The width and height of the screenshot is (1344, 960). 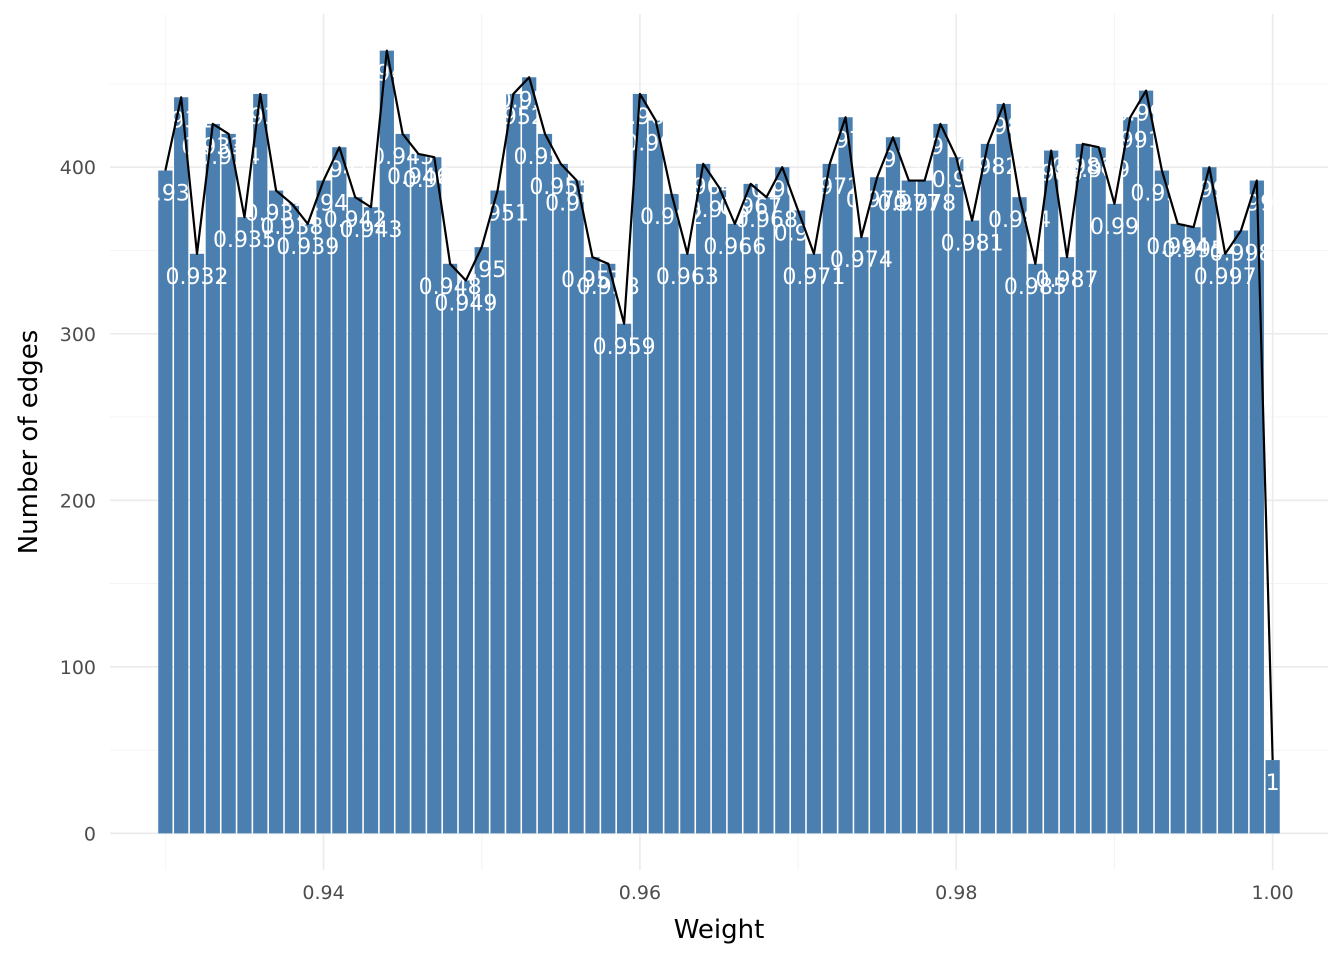 What do you see at coordinates (1003, 127) in the screenshot?
I see `bar-label: 0.983` at bounding box center [1003, 127].